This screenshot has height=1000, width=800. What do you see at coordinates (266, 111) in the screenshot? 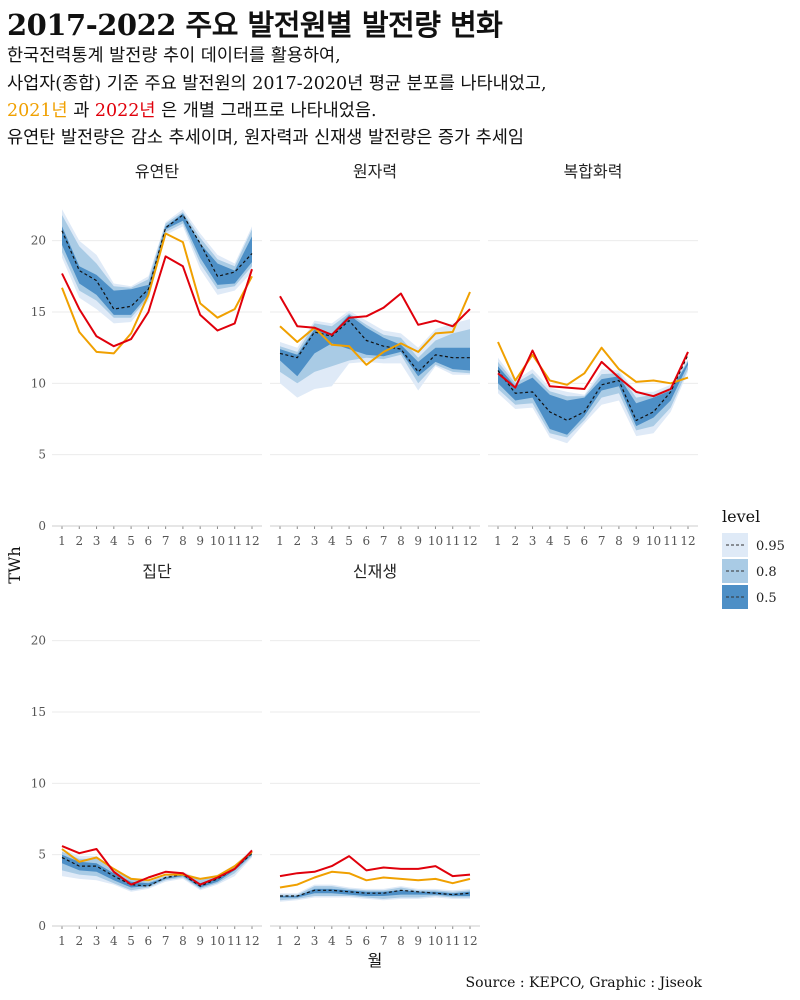
I see `subtitle-line-3-end: 은 개별 그래프로 나타내었음.` at bounding box center [266, 111].